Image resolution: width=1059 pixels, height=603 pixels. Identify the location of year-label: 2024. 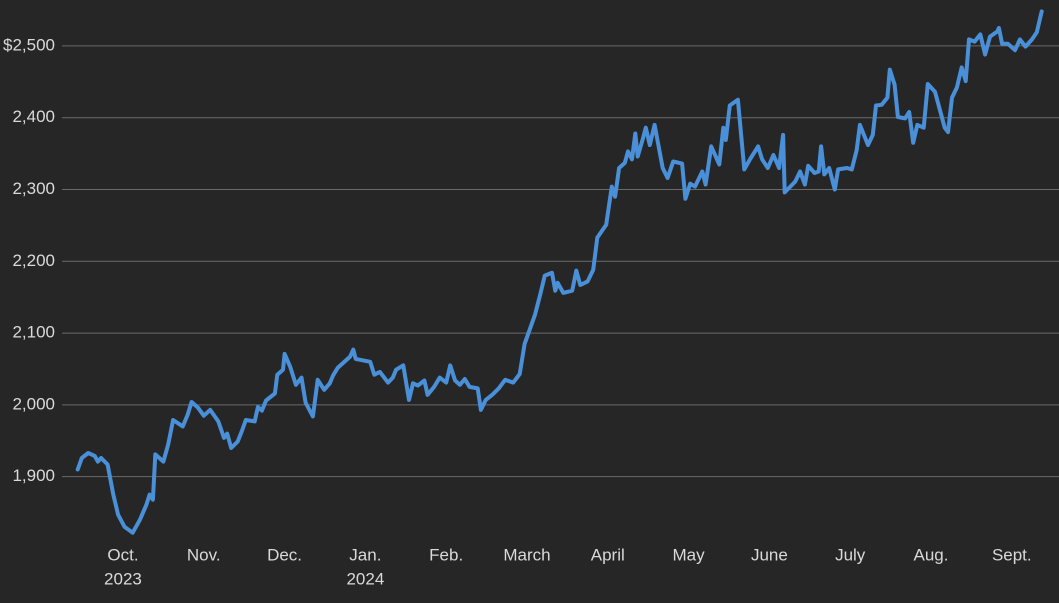
(365, 578).